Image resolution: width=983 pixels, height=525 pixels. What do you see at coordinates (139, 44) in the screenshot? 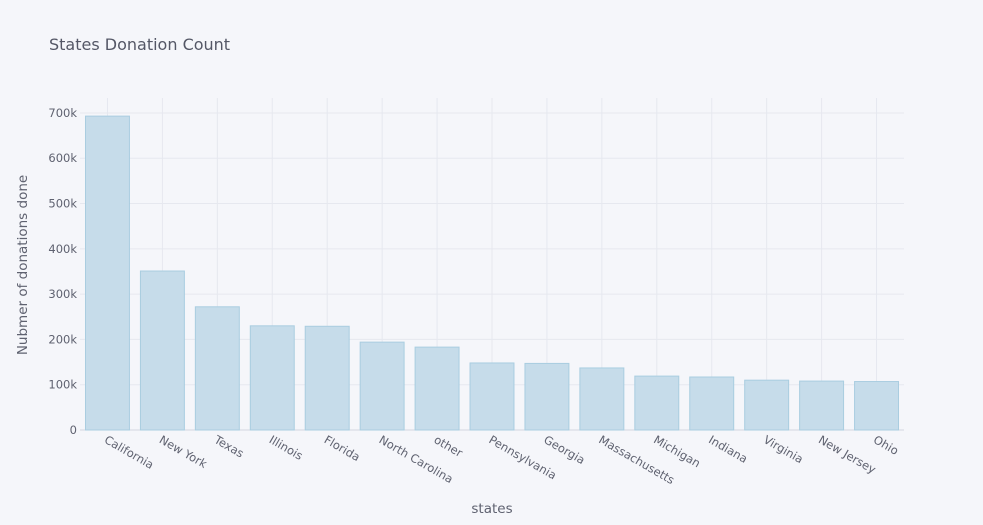
I see `chart-title: States Donation Count` at bounding box center [139, 44].